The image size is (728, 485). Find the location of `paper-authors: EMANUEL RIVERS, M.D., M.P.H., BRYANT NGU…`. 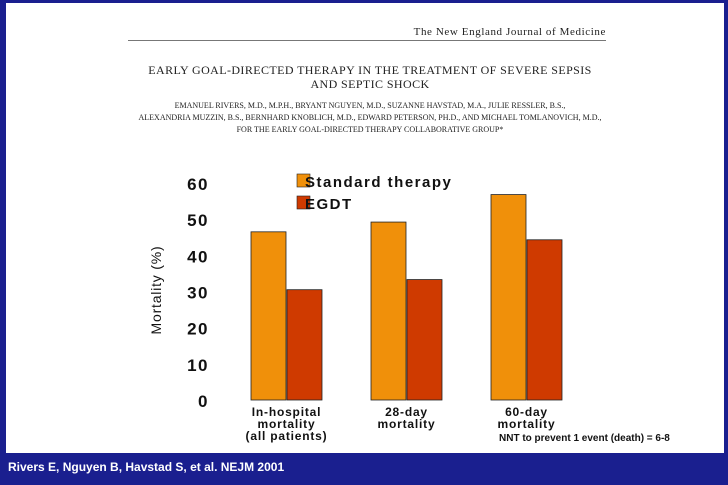

paper-authors: EMANUEL RIVERS, M.D., M.P.H., BRYANT NGU… is located at coordinates (370, 118).